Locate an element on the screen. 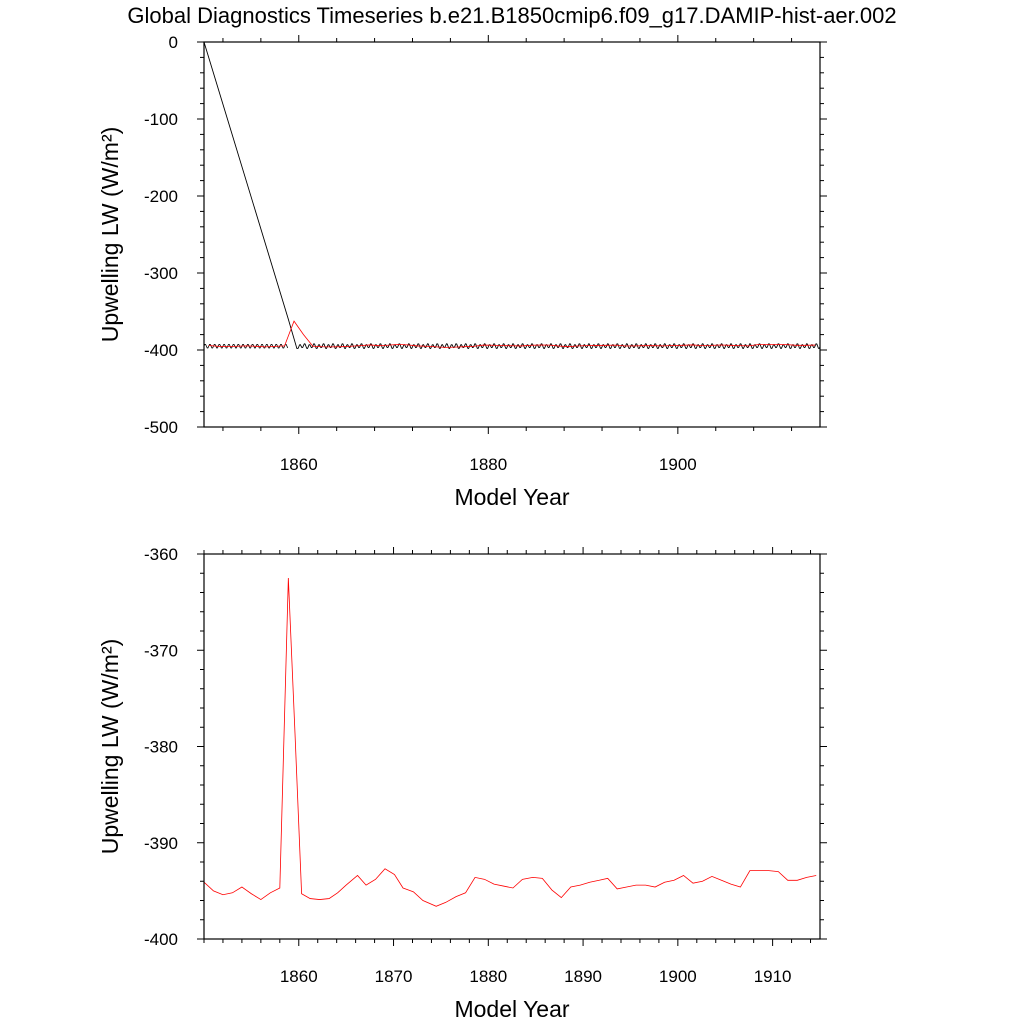  top-x-axis-label: Model Year is located at coordinates (511, 497).